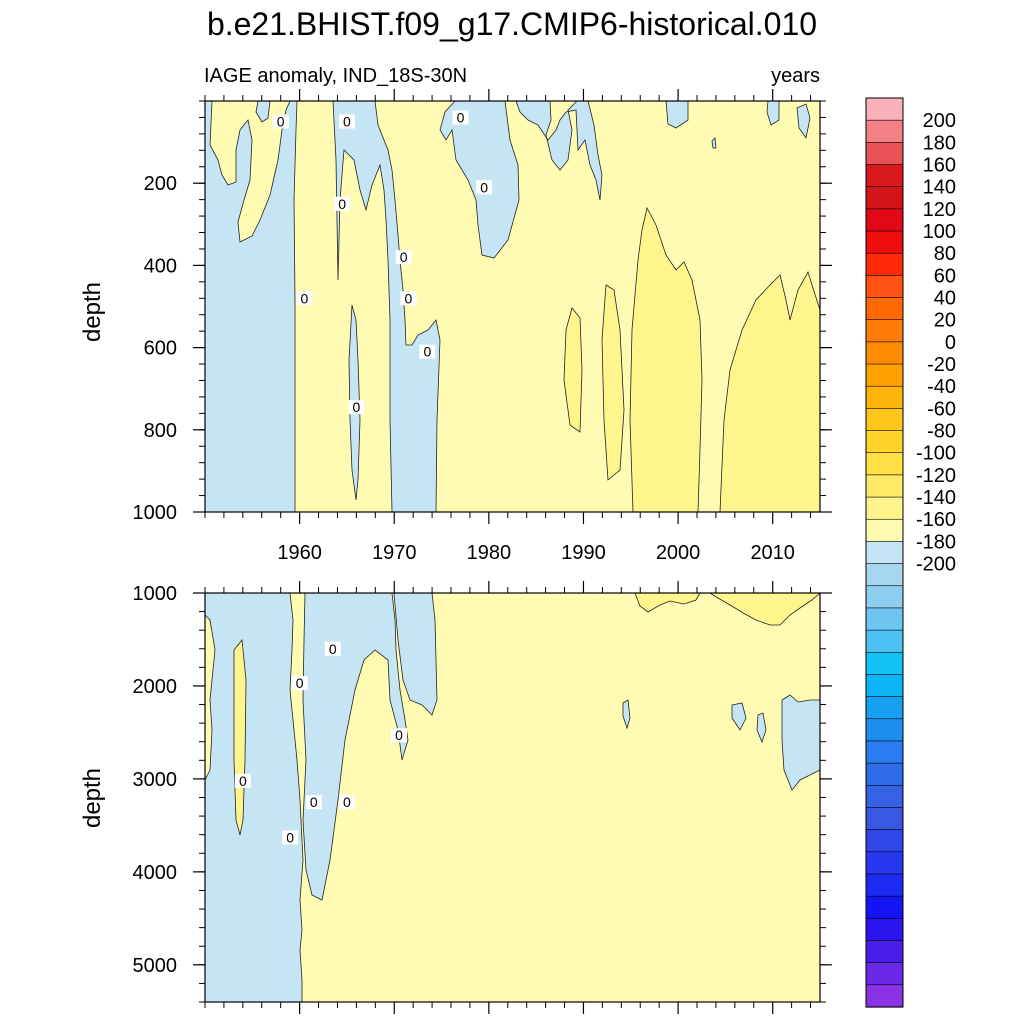 This screenshot has height=1024, width=1024. I want to click on y-tick-label: 600, so click(160, 349).